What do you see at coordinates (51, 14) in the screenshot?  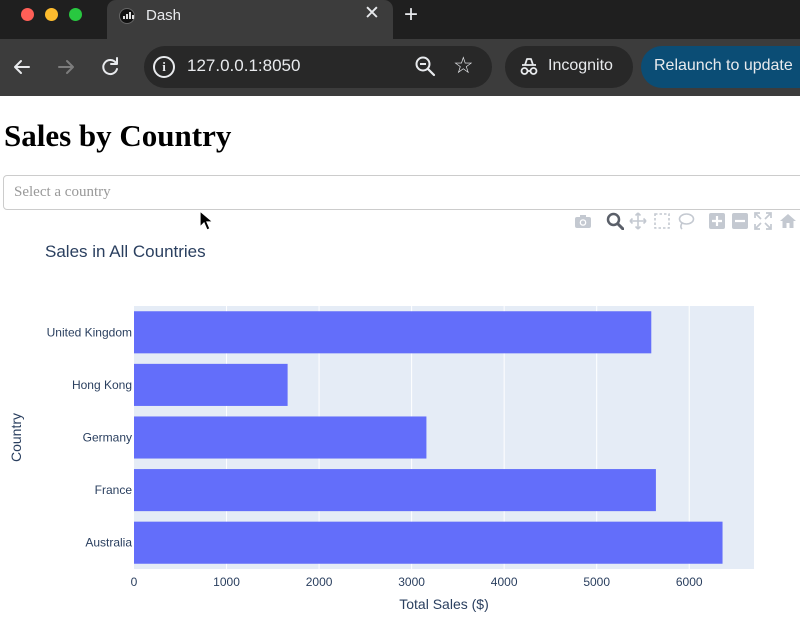 I see `minimize-window-button` at bounding box center [51, 14].